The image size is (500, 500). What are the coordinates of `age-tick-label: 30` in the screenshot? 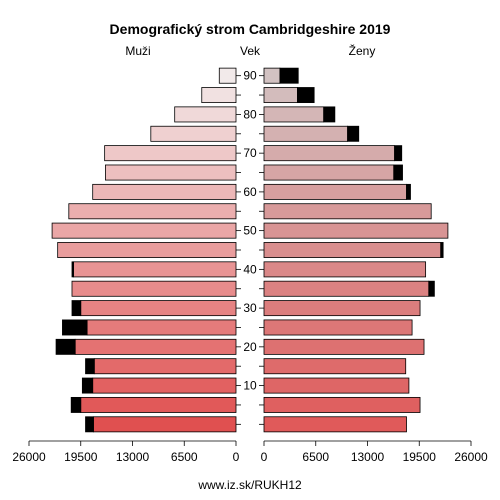 It's located at (250, 308).